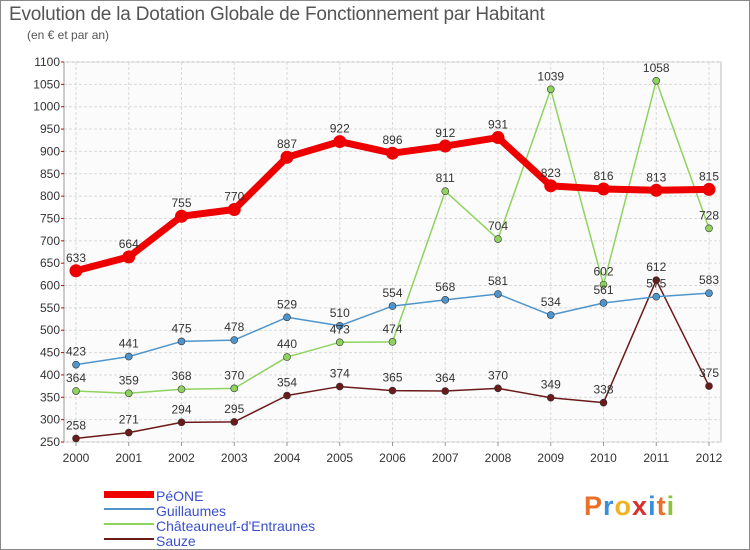  Describe the element at coordinates (129, 420) in the screenshot. I see `data-label: 271` at that location.